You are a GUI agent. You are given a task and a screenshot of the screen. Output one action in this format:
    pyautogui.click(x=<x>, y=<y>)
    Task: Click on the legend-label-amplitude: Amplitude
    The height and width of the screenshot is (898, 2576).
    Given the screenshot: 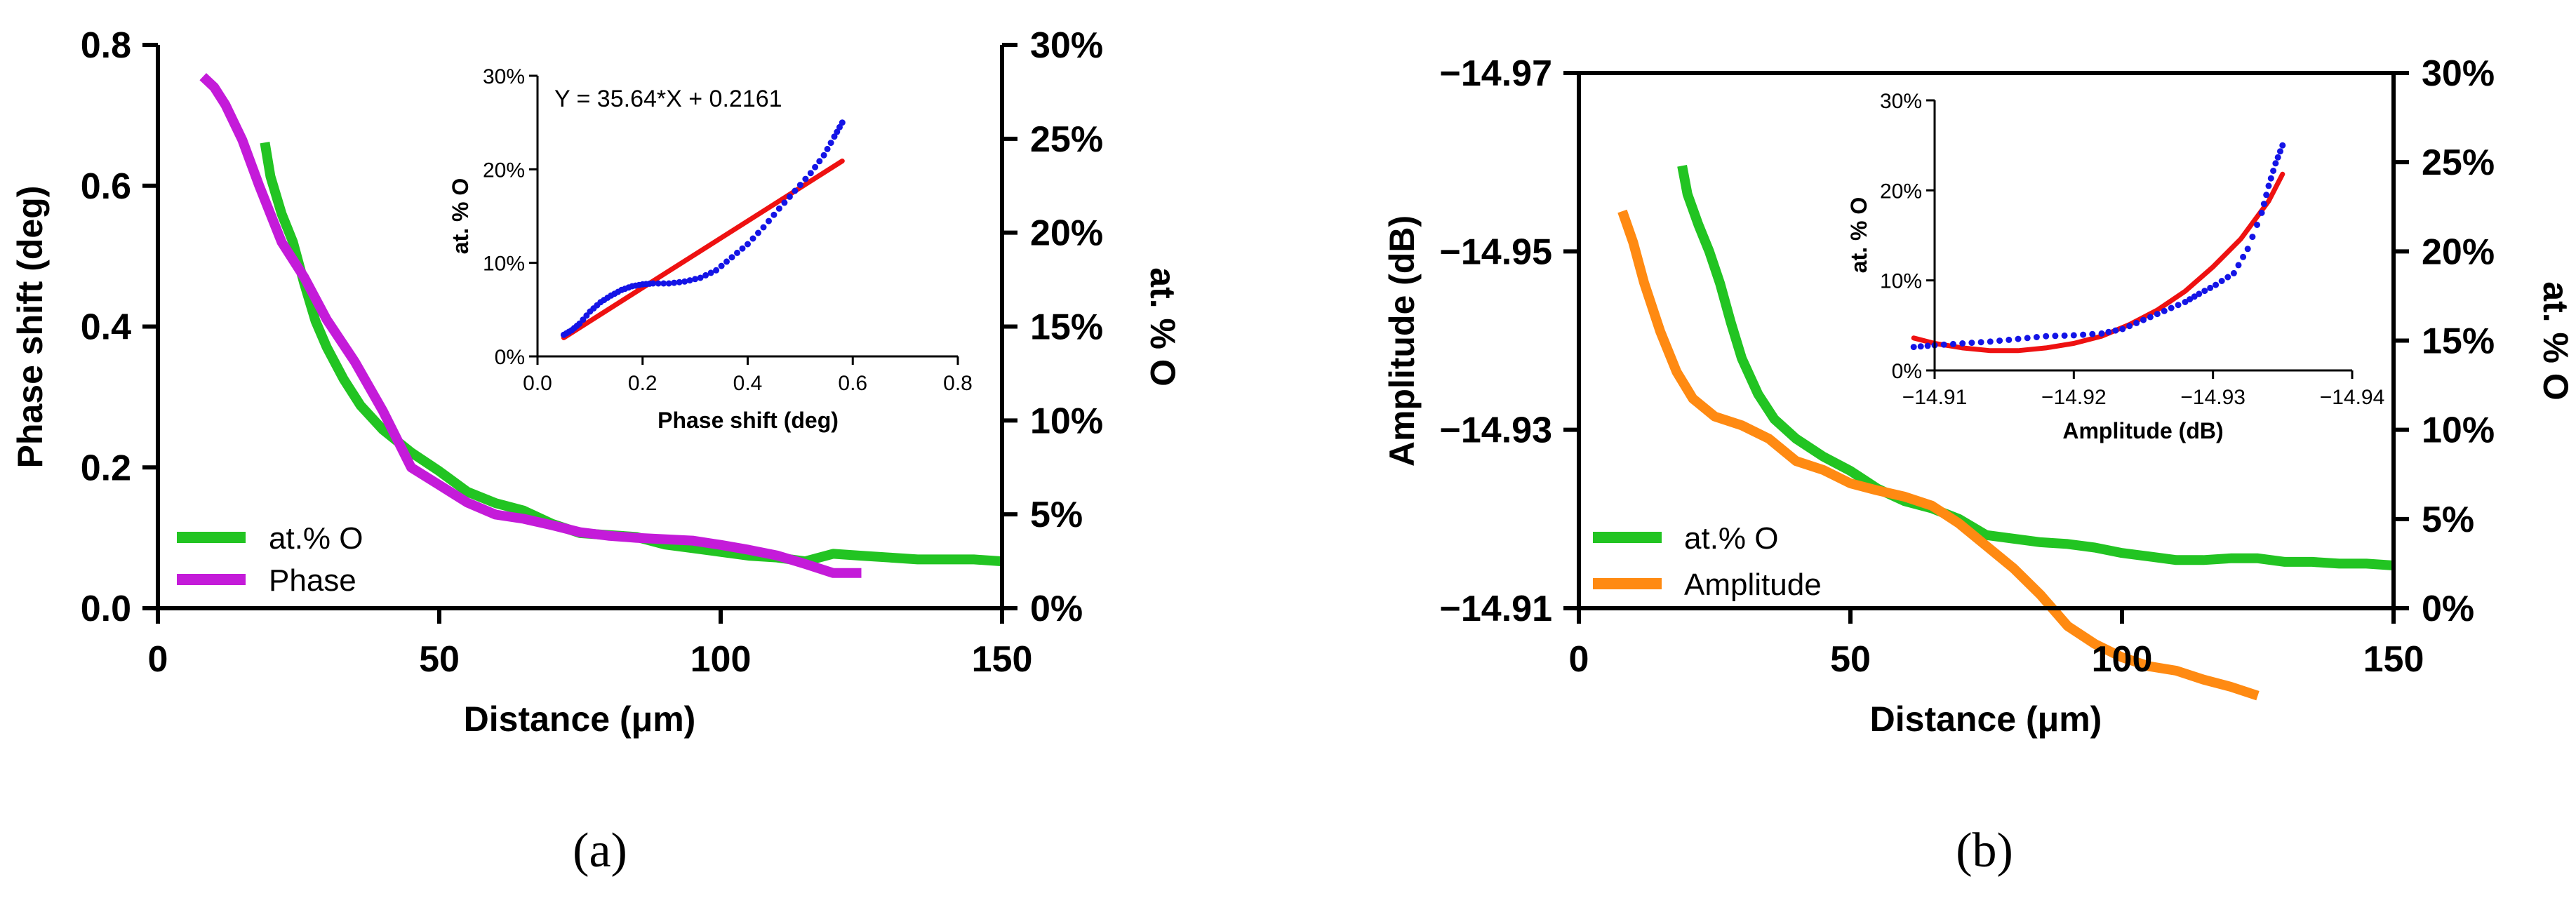 What is the action you would take?
    pyautogui.click(x=1753, y=585)
    